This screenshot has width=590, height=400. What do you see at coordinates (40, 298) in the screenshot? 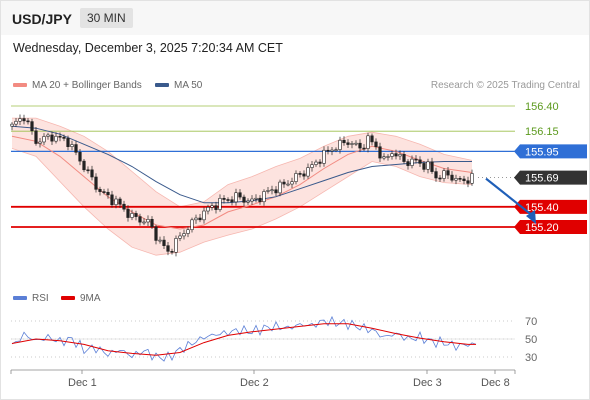
I see `rsi-label: RSI` at bounding box center [40, 298].